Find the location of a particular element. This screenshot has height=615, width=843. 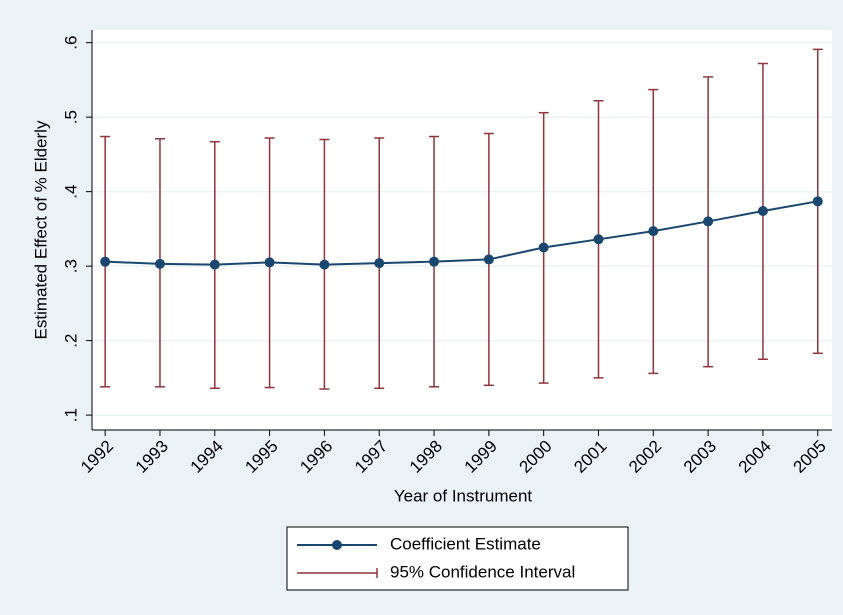

legend-box is located at coordinates (457, 558).